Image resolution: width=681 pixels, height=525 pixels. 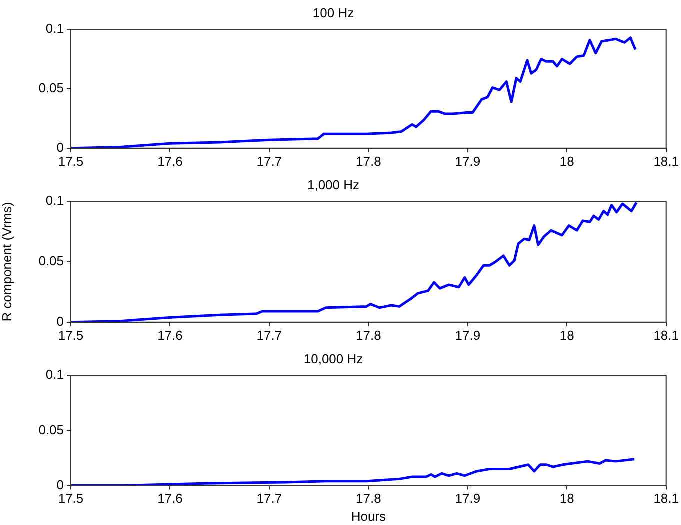 What do you see at coordinates (333, 184) in the screenshot?
I see `chart-title: 1,000 Hz` at bounding box center [333, 184].